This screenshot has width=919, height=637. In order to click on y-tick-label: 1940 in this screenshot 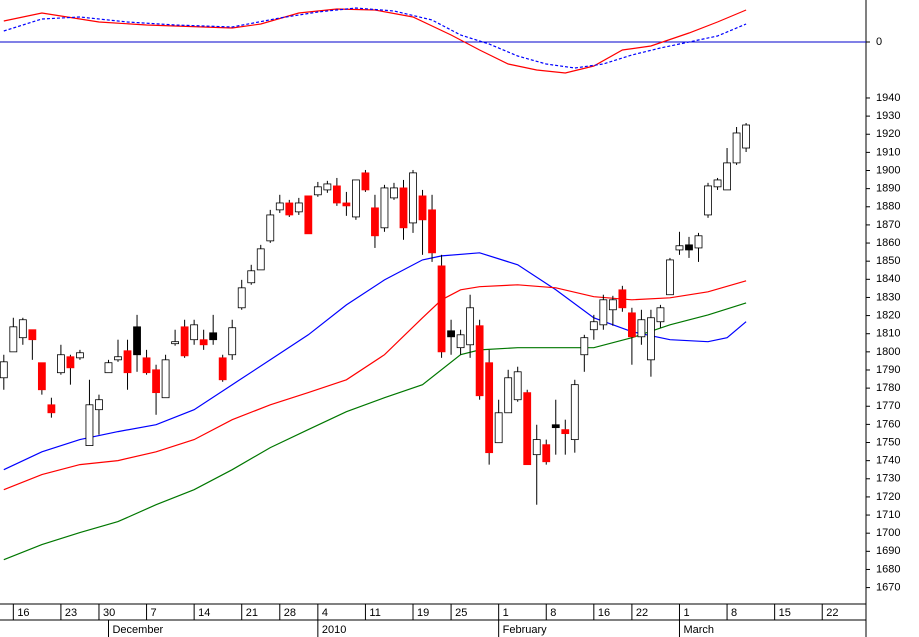, I will do `click(888, 98)`.